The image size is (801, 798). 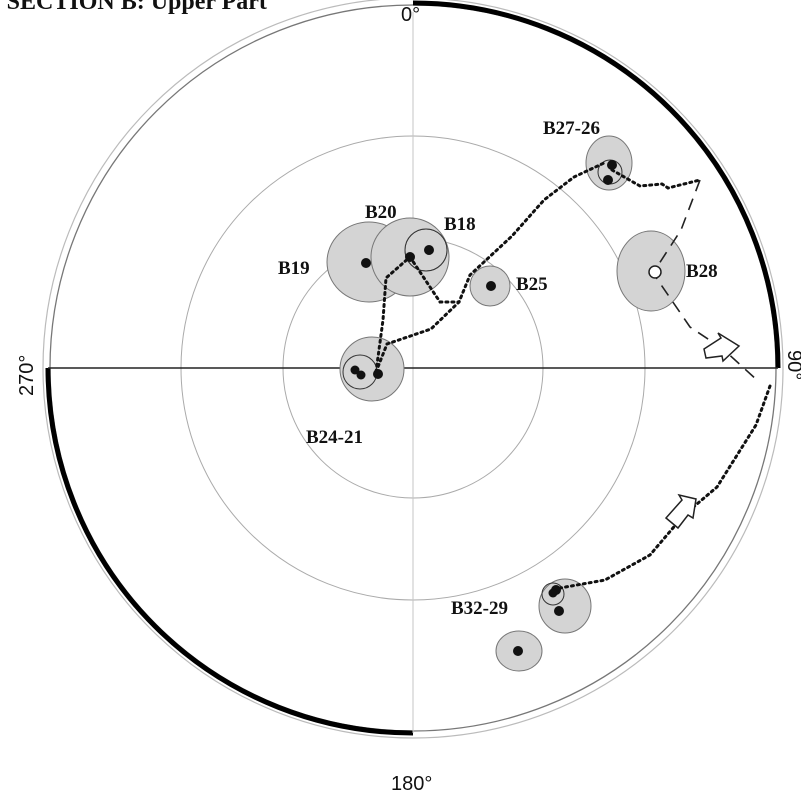 I want to click on arrow-upper, so click(x=722, y=347).